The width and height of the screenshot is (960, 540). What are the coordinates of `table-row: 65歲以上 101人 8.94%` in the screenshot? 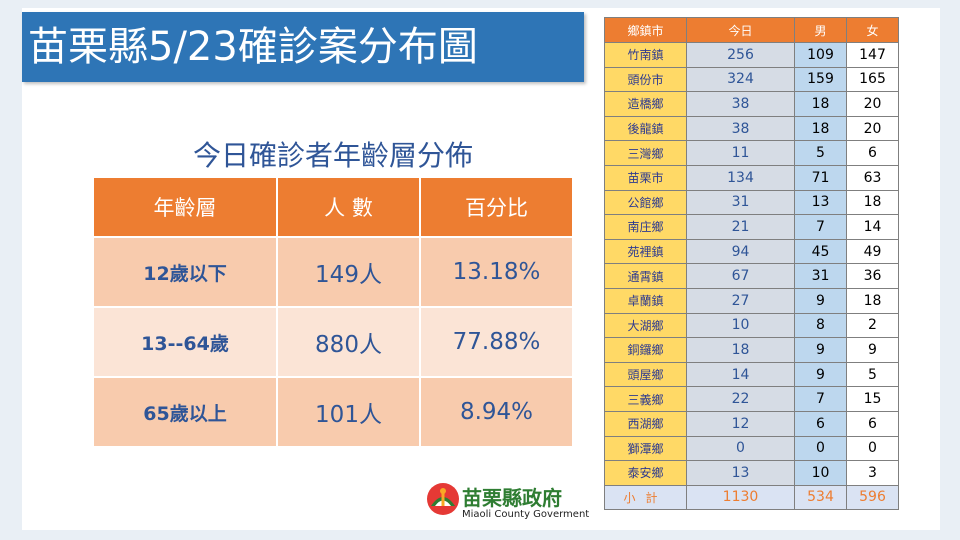 It's located at (333, 411).